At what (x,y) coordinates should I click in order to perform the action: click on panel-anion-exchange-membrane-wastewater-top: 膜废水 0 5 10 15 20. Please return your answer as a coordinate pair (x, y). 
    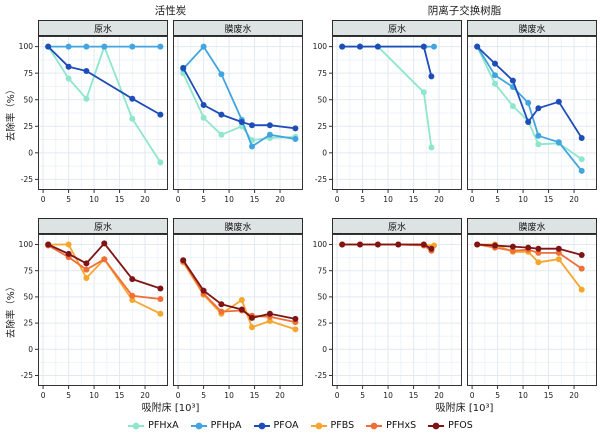
    Looking at the image, I should click on (532, 113).